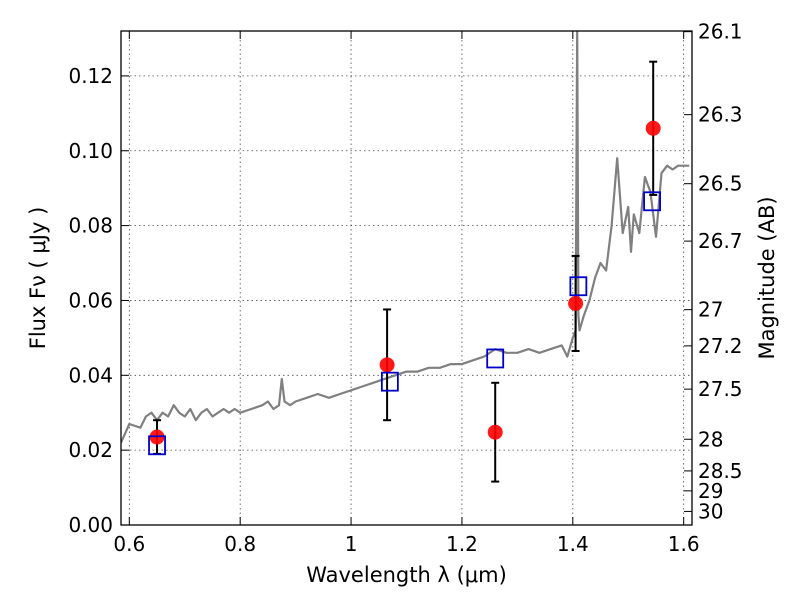 The image size is (800, 600). I want to click on x-tick-label: 0.8, so click(240, 544).